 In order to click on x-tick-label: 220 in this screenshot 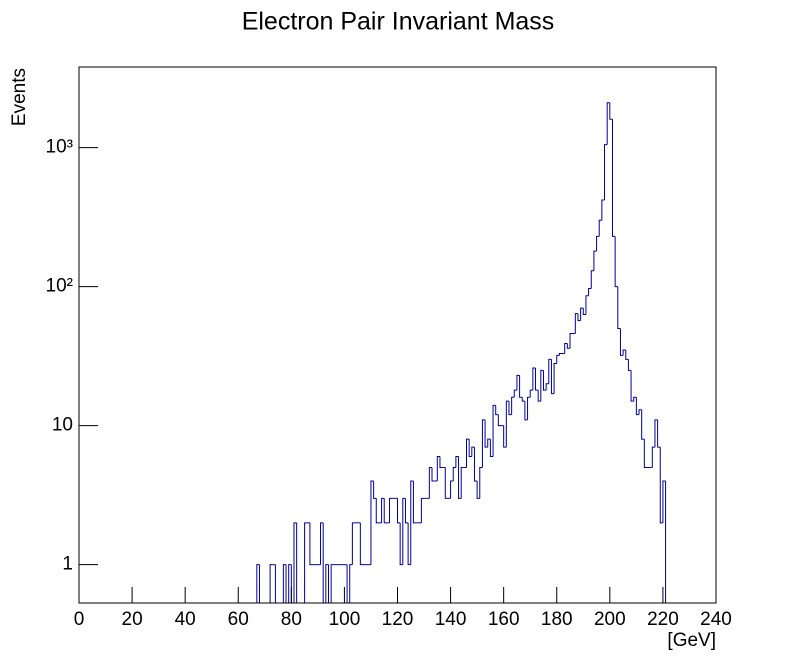, I will do `click(663, 619)`.